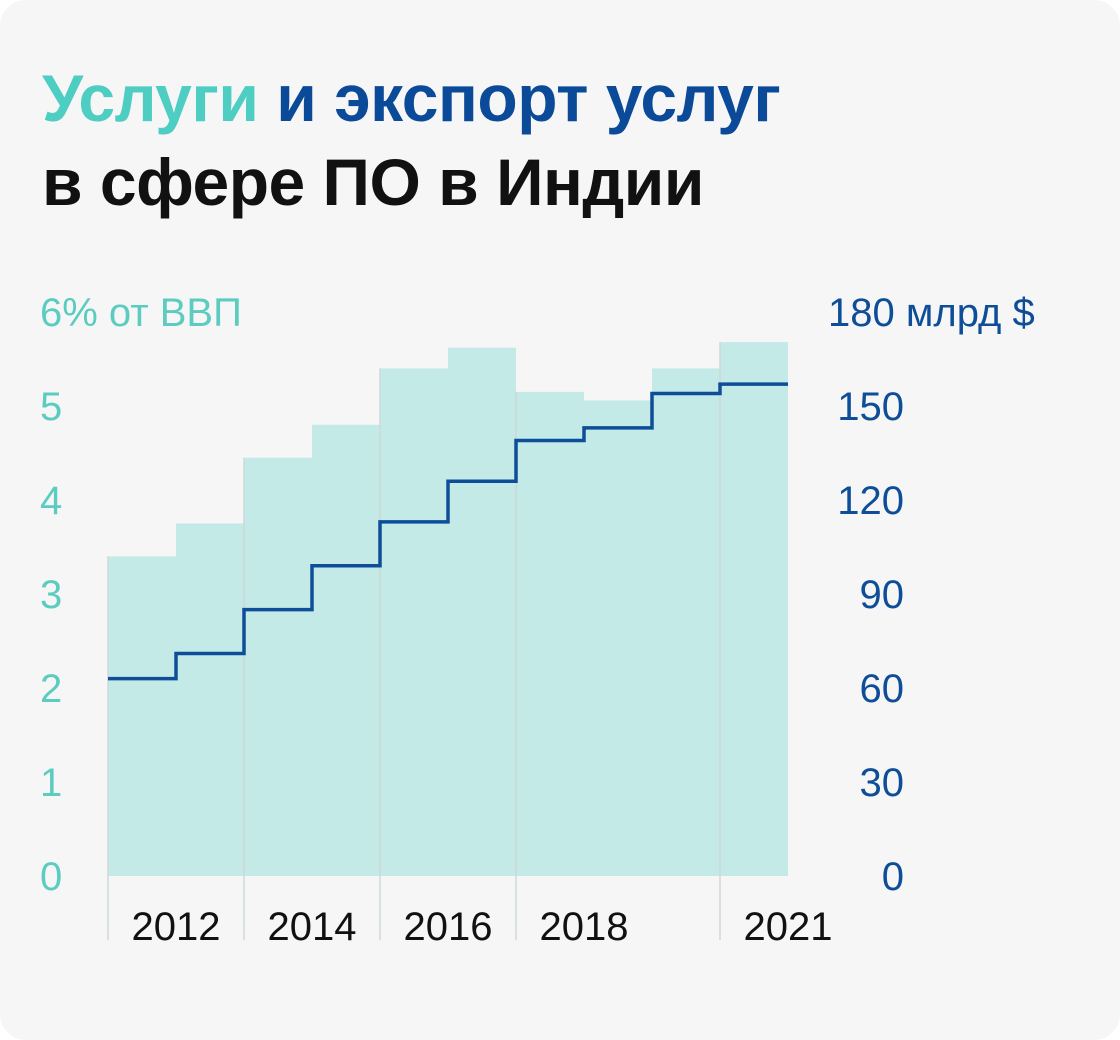  What do you see at coordinates (51, 877) in the screenshot?
I see `left-tick-label: 0` at bounding box center [51, 877].